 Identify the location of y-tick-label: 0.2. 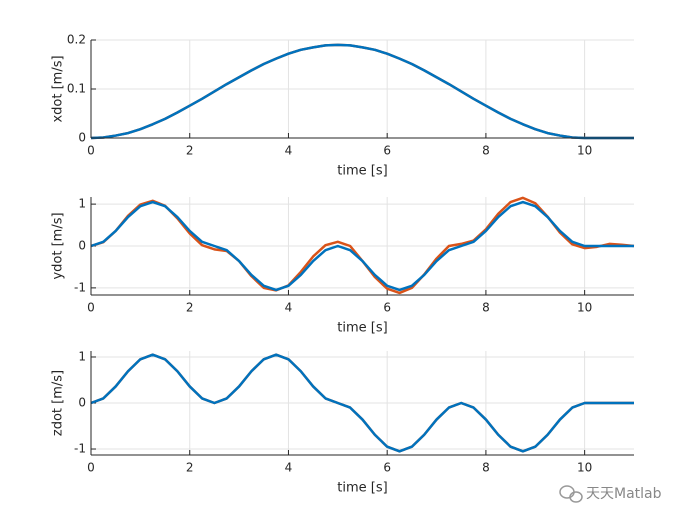
(76, 40).